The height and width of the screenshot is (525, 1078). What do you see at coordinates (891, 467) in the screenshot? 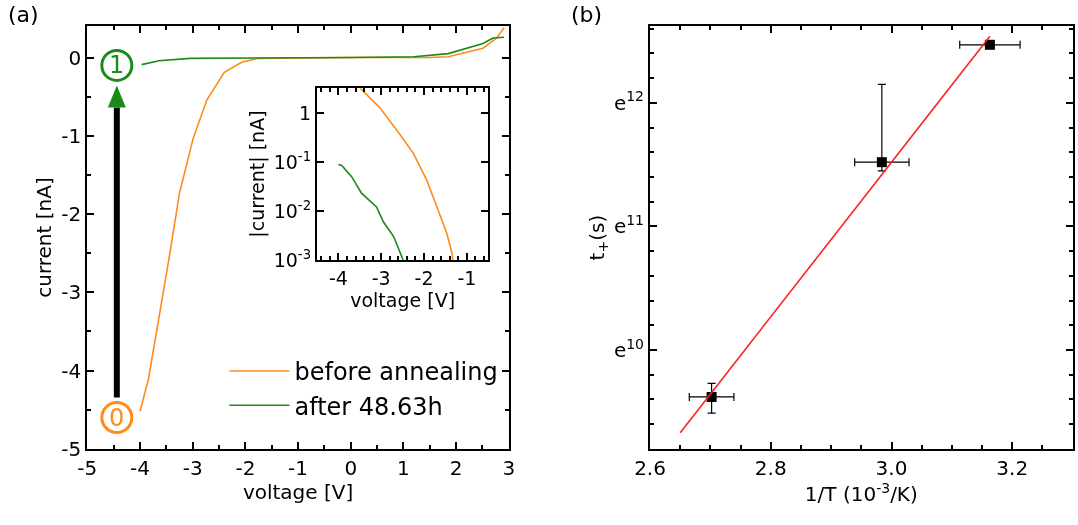
I see `x-tick-label: 3.0` at bounding box center [891, 467].